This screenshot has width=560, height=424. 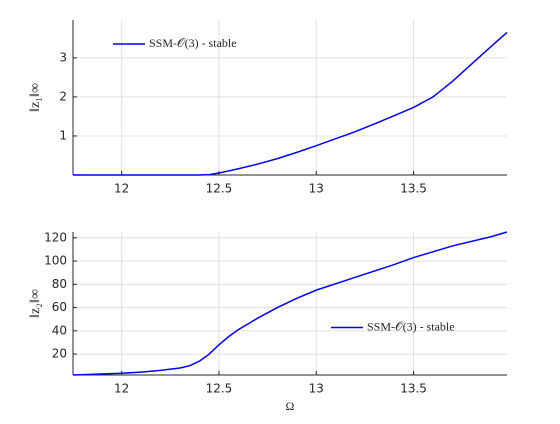 I want to click on y-tick-label: 60, so click(x=59, y=307).